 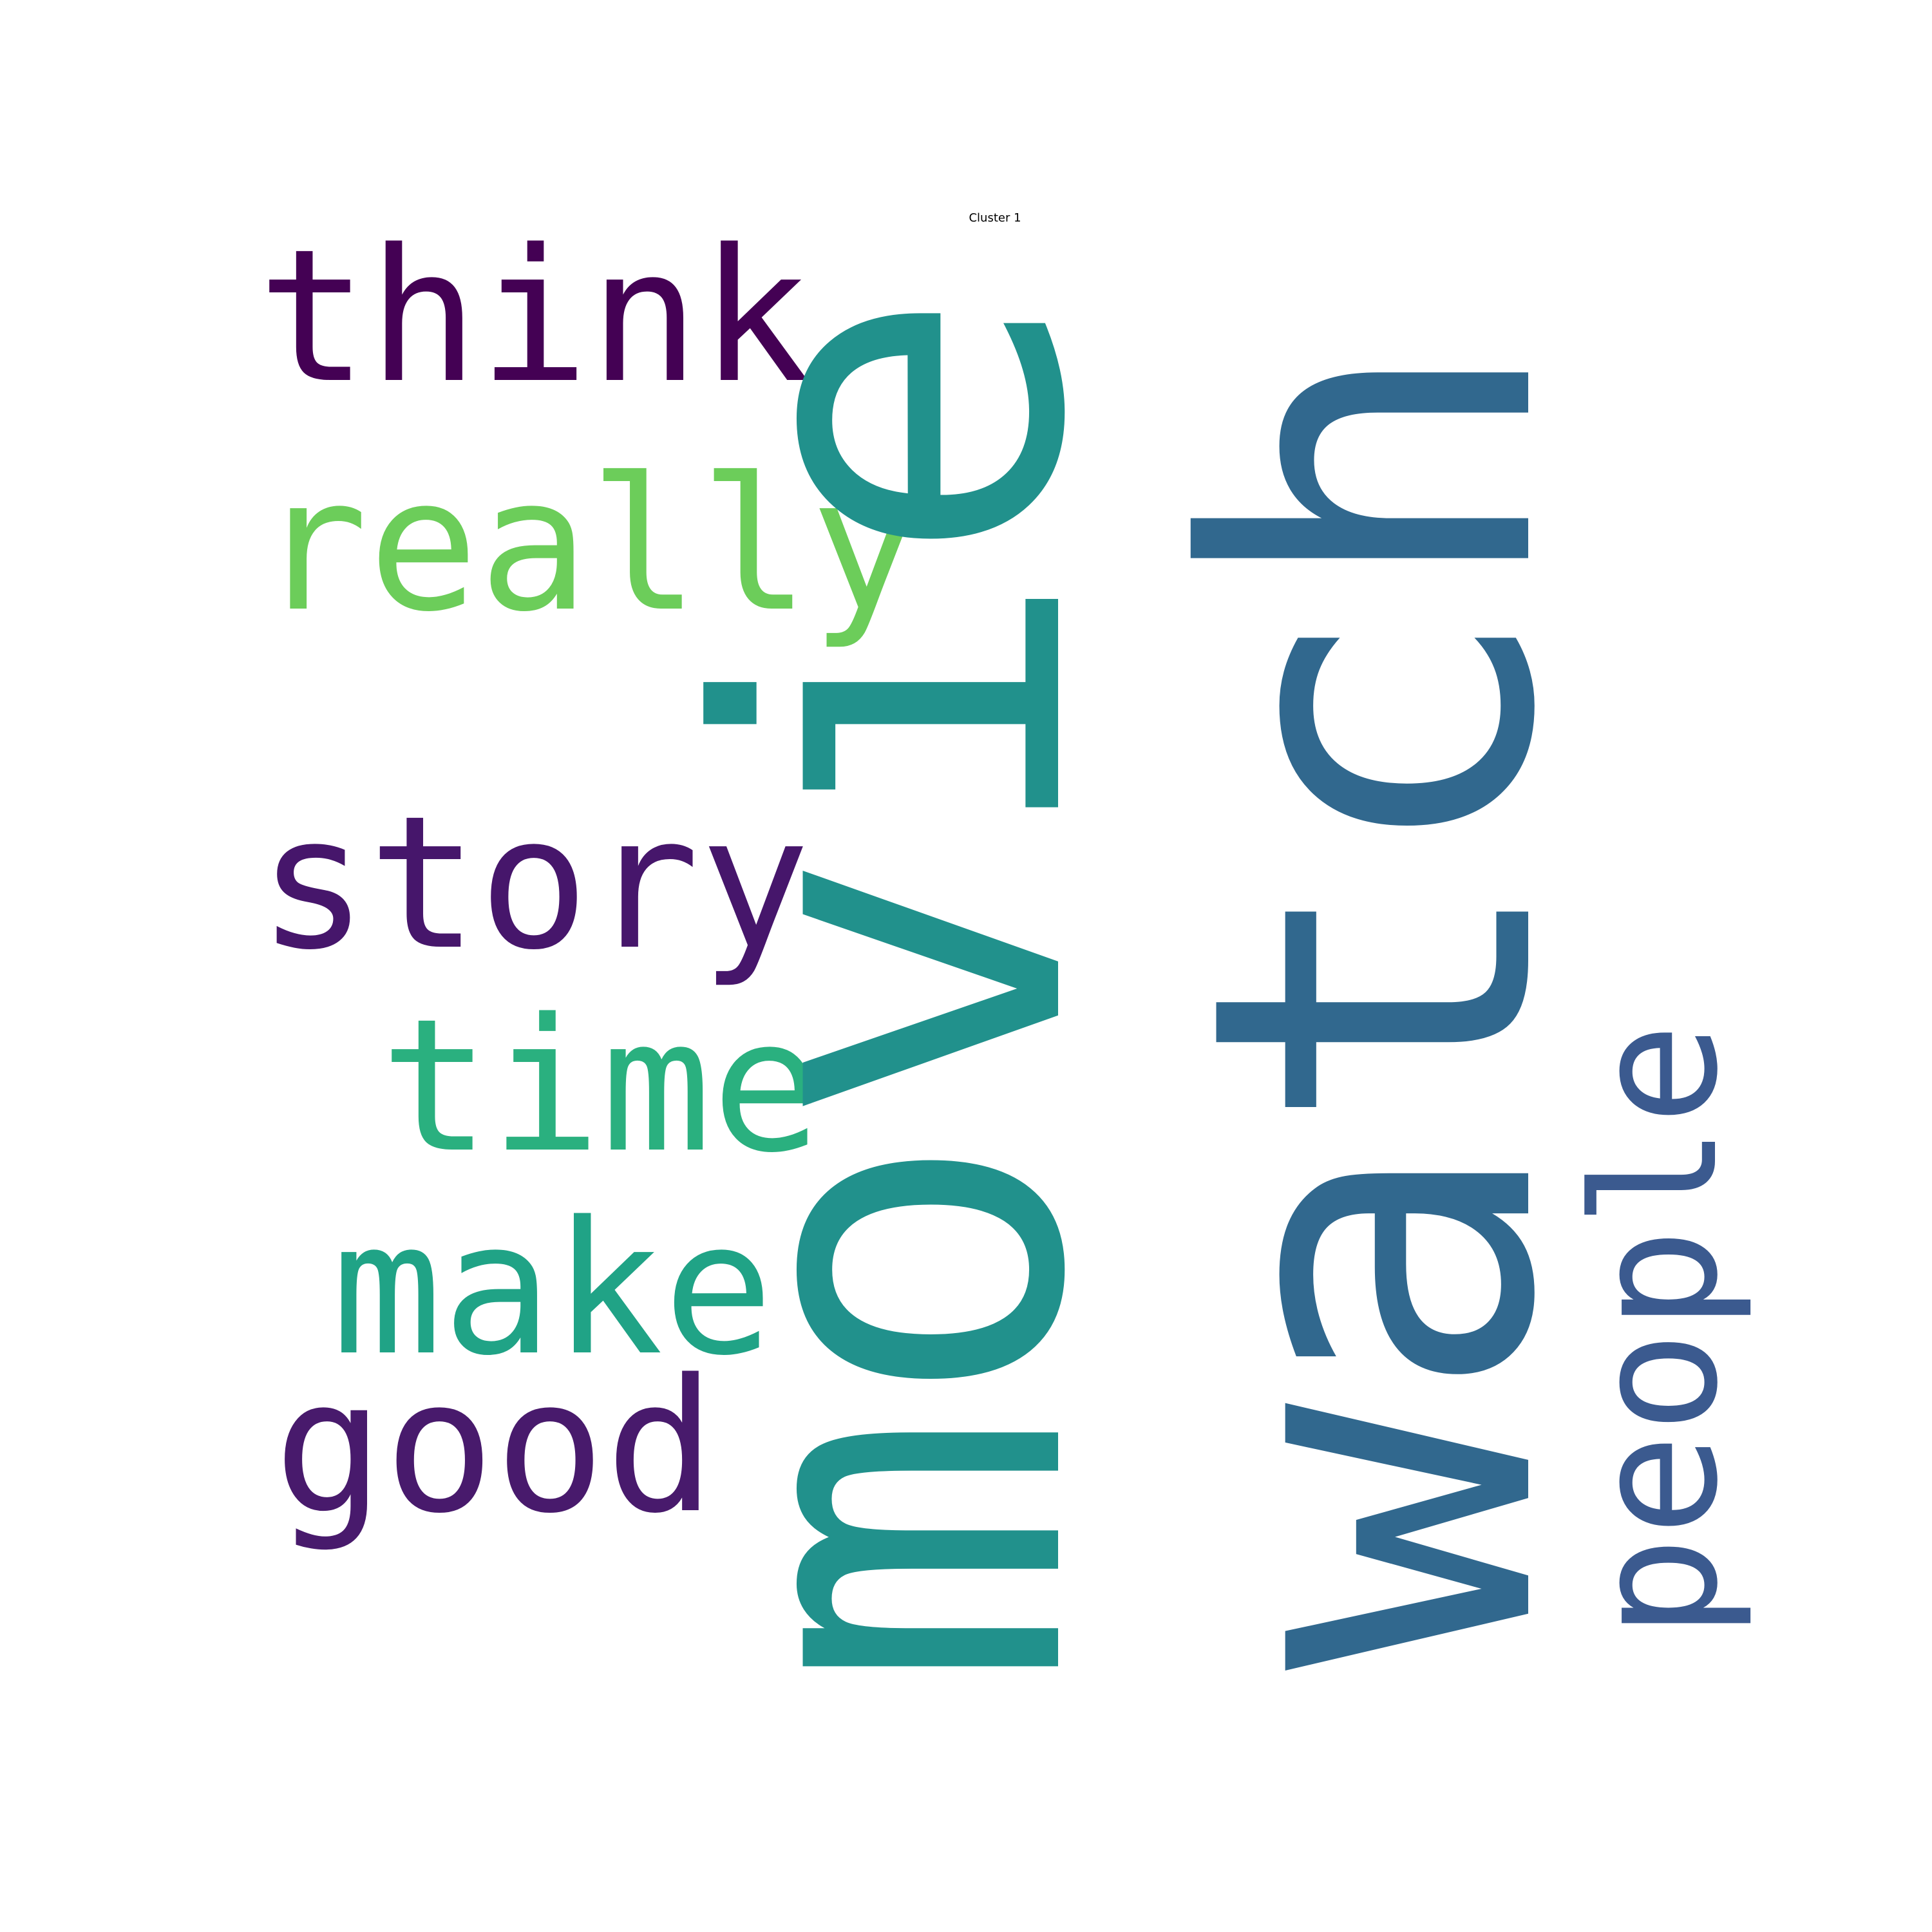 What do you see at coordinates (534, 317) in the screenshot?
I see `word-think: think` at bounding box center [534, 317].